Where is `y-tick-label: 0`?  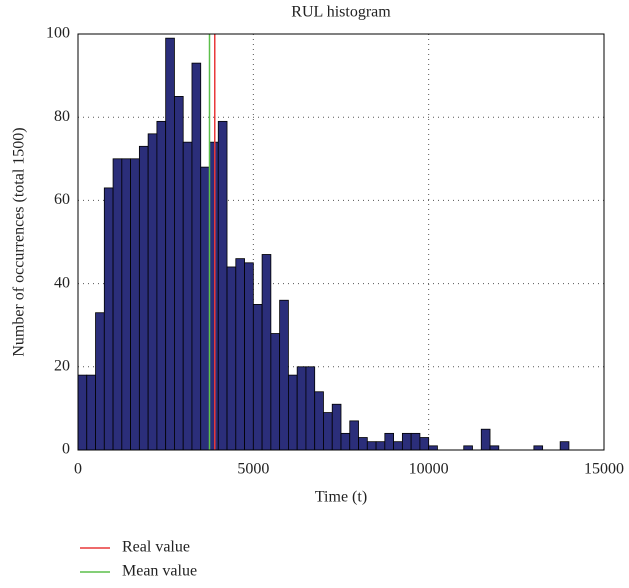 y-tick-label: 0 is located at coordinates (66, 449).